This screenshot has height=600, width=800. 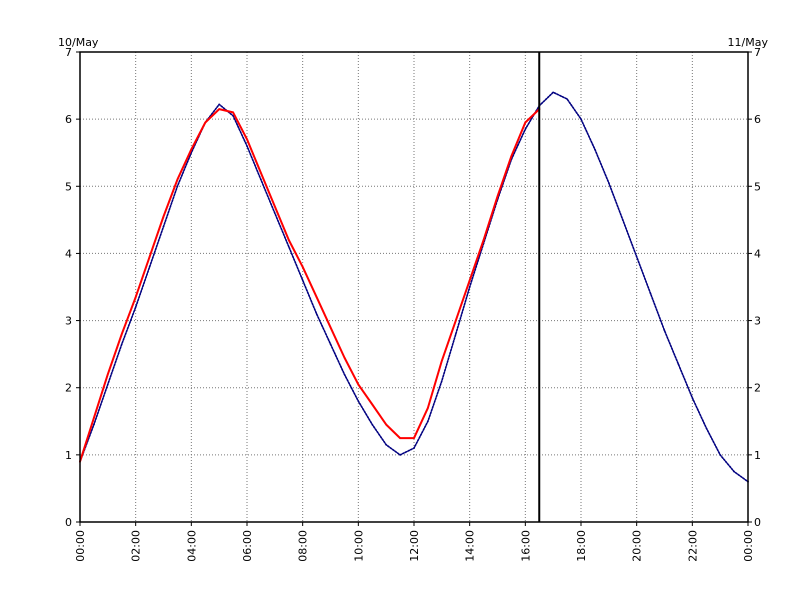 I want to click on y-tick-label-right: 2, so click(x=757, y=388).